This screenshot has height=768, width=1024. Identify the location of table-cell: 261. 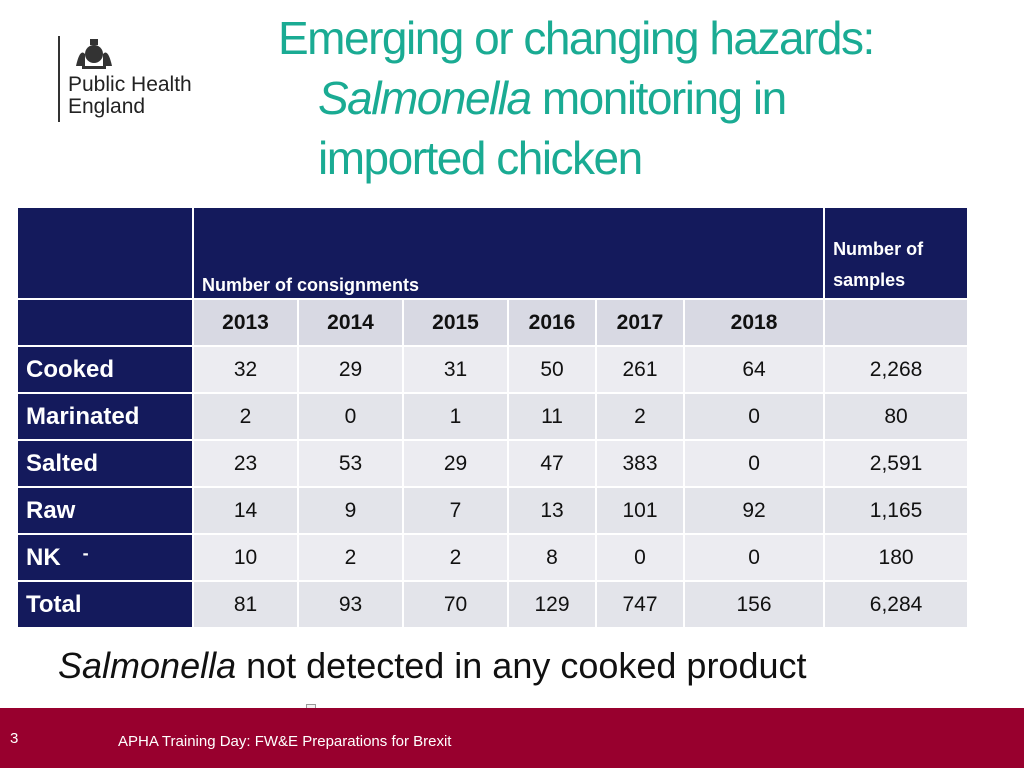
(640, 369).